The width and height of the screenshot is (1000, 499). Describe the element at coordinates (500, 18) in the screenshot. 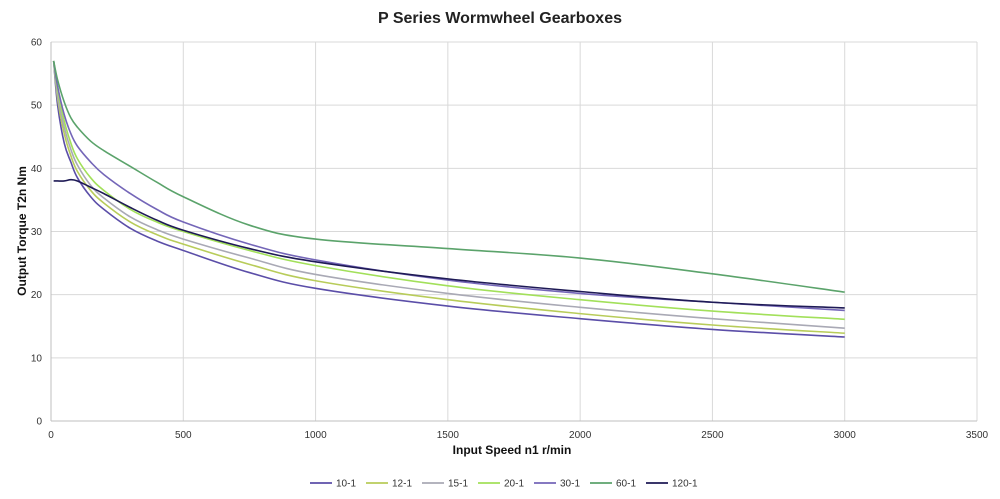

I see `chart-title: P Series Wormwheel Gearboxes` at that location.